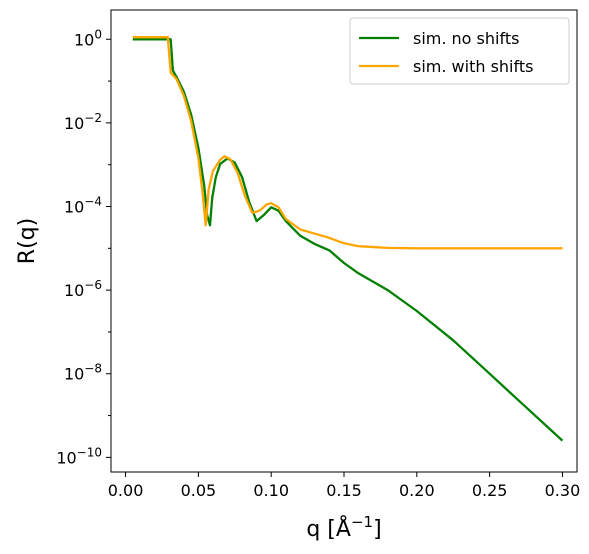  Describe the element at coordinates (89, 452) in the screenshot. I see `y-tick-exponent: −10` at that location.